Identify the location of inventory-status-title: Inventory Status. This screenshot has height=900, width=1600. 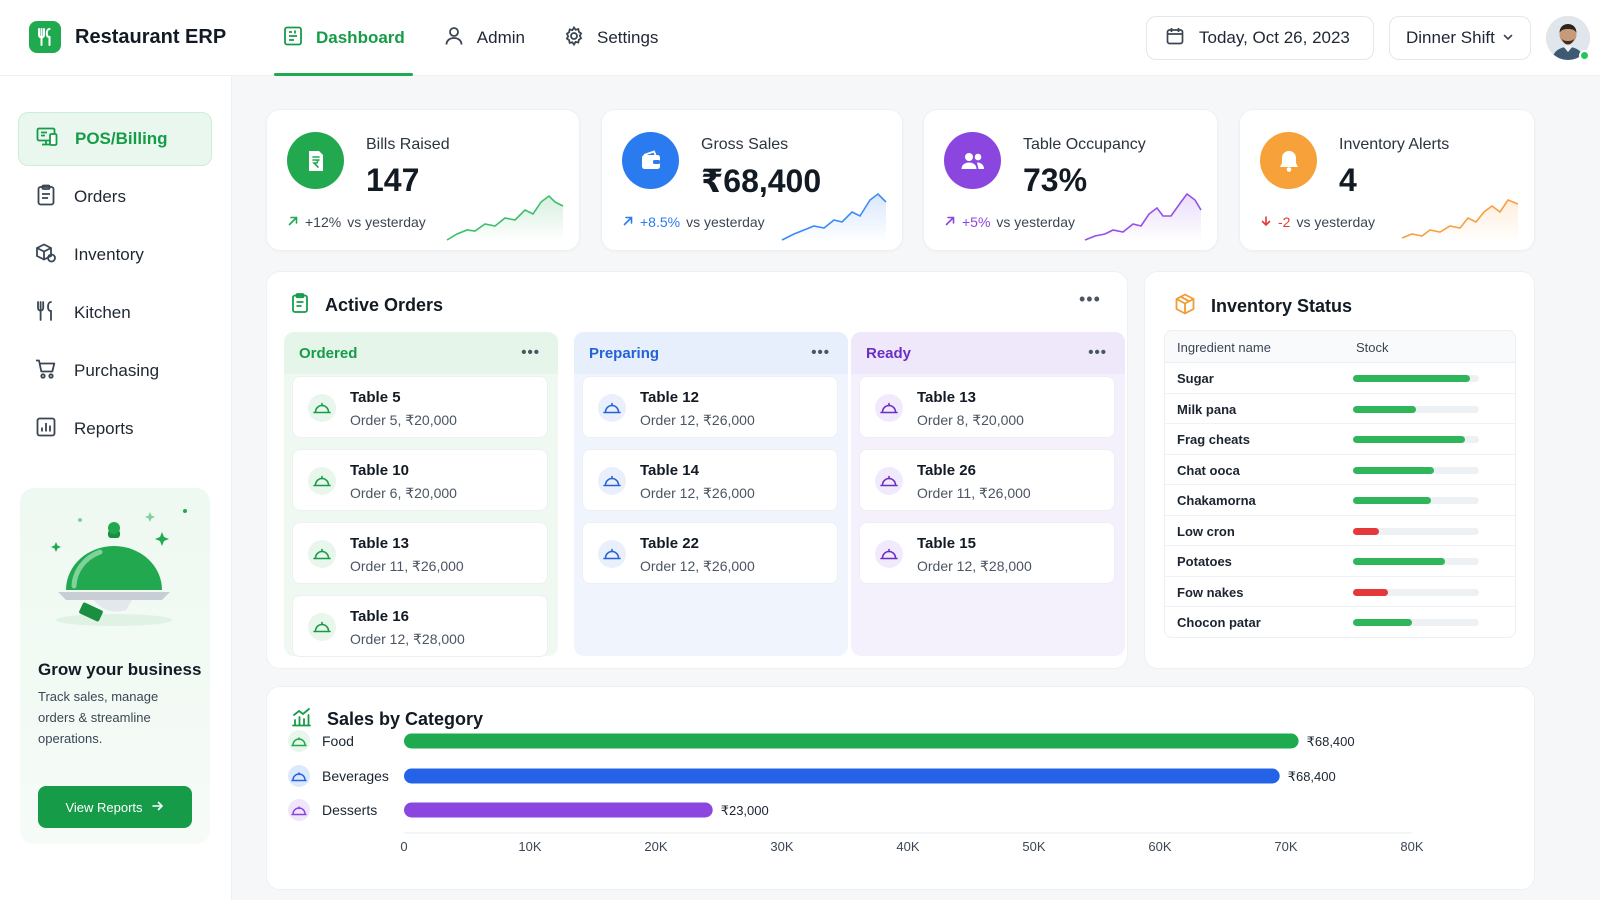
(1262, 306).